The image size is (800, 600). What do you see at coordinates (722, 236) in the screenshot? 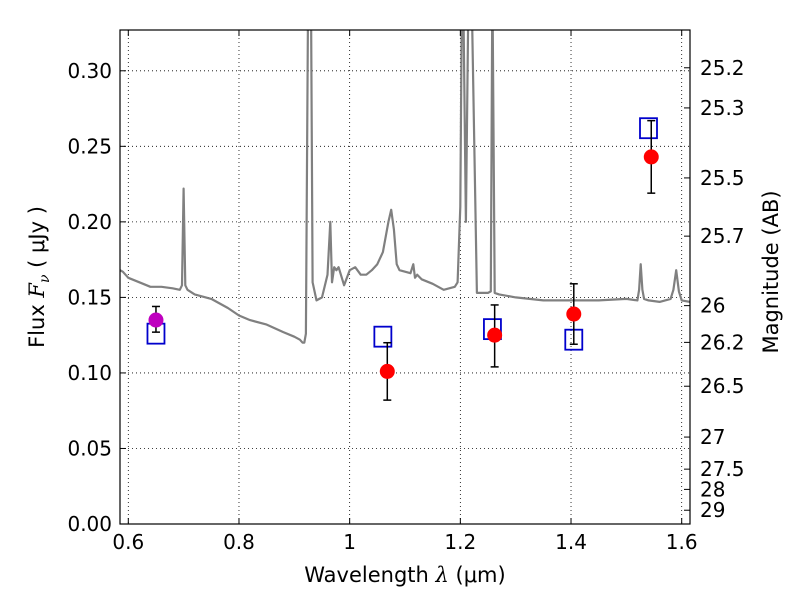
I see `y2-tick-label: 25.7` at bounding box center [722, 236].